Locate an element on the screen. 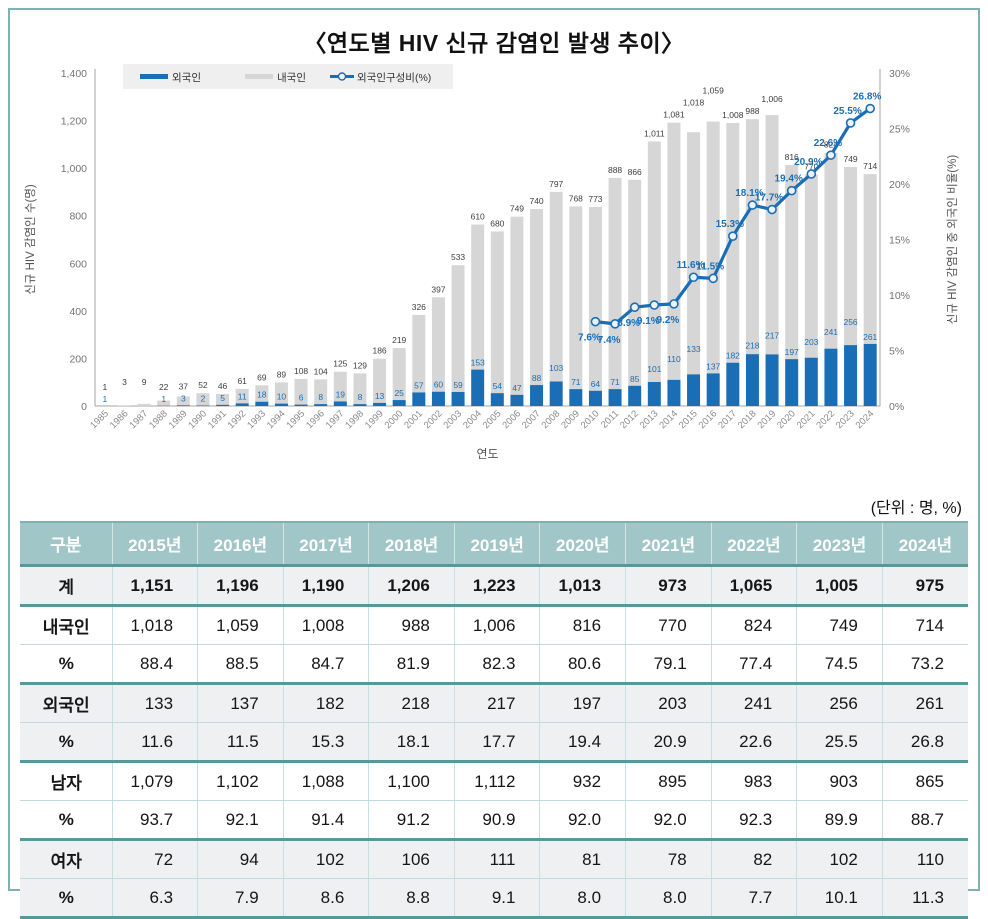 This screenshot has width=988, height=919. table-cell: 102 is located at coordinates (326, 859).